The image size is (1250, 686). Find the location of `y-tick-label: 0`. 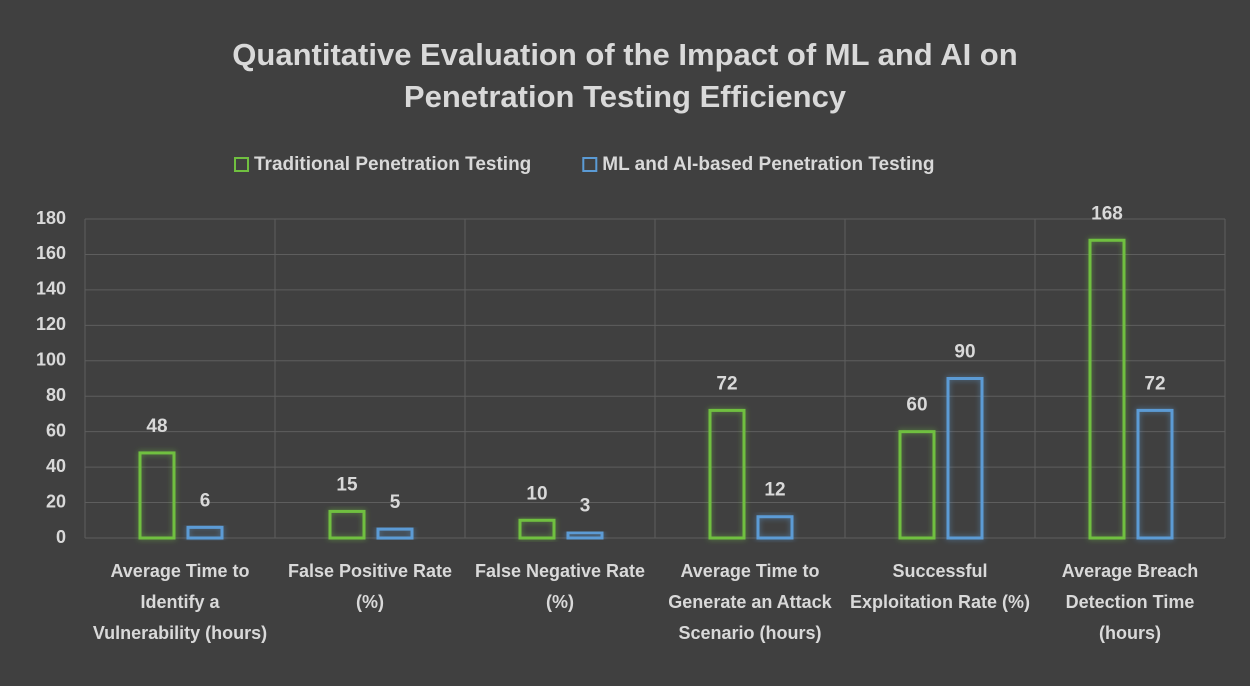

y-tick-label: 0 is located at coordinates (61, 537).